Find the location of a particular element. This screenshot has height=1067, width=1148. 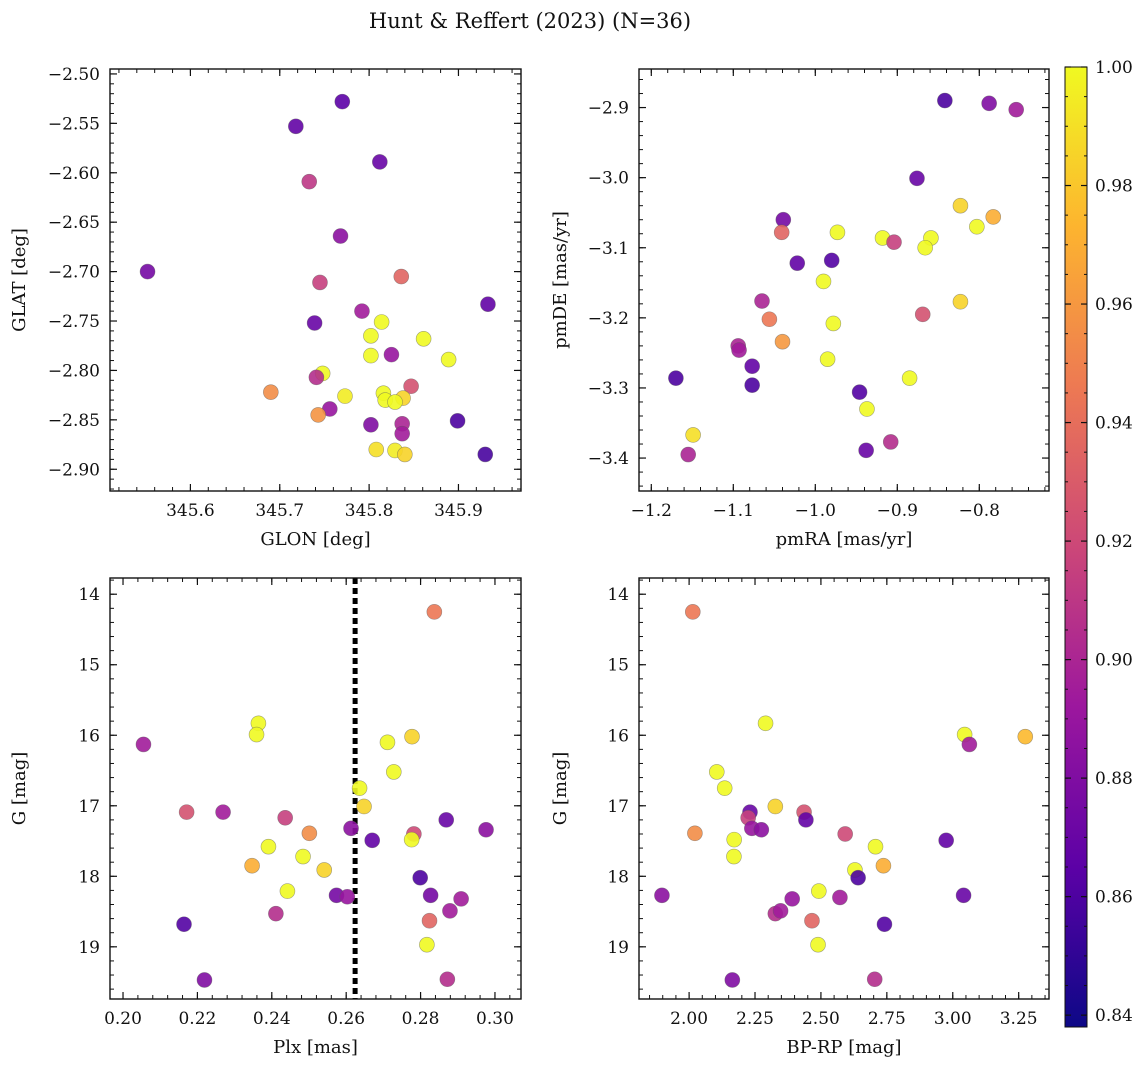

y-tick-label: −2.50 is located at coordinates (74, 75).